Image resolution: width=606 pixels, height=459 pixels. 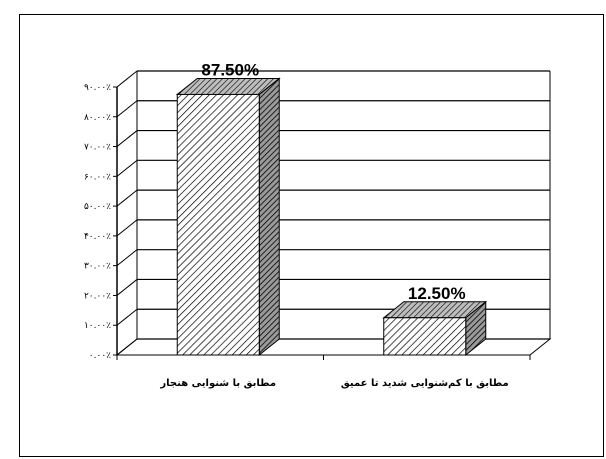 I want to click on category-label: مطابق با شنوایی هنجار, so click(x=217, y=383).